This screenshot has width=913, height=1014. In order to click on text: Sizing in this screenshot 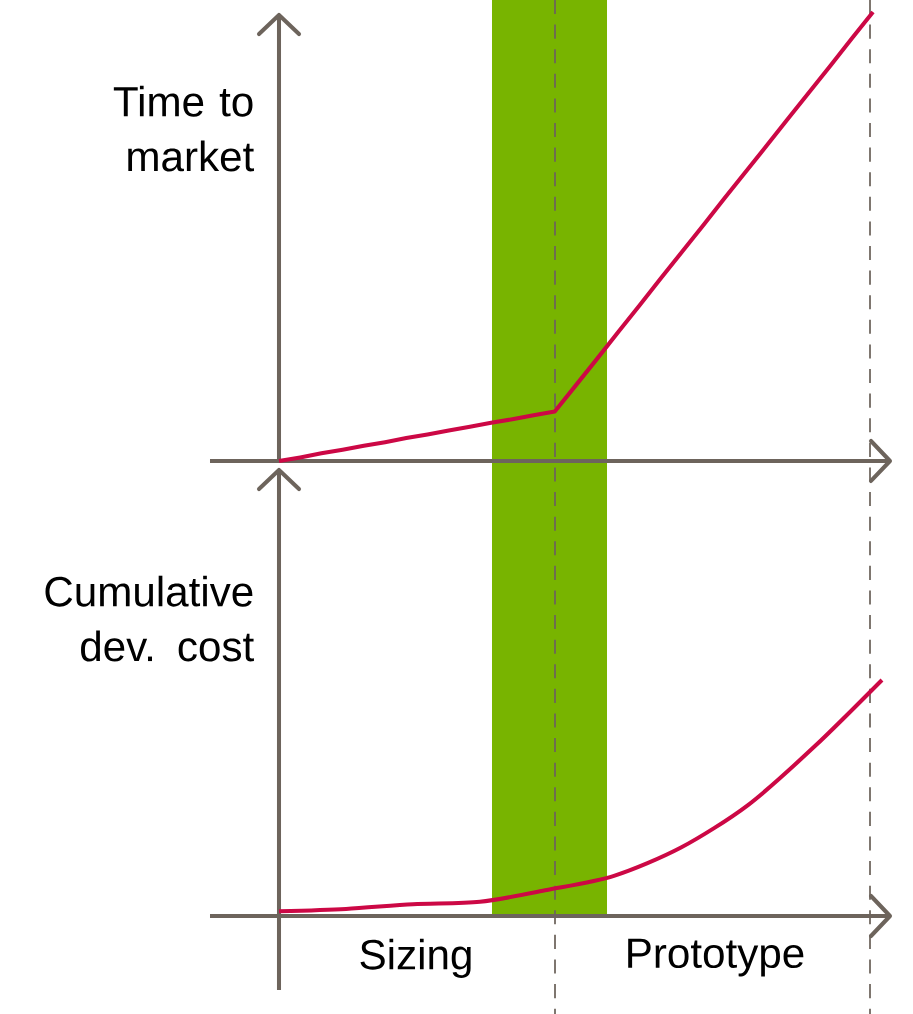, I will do `click(415, 958)`.